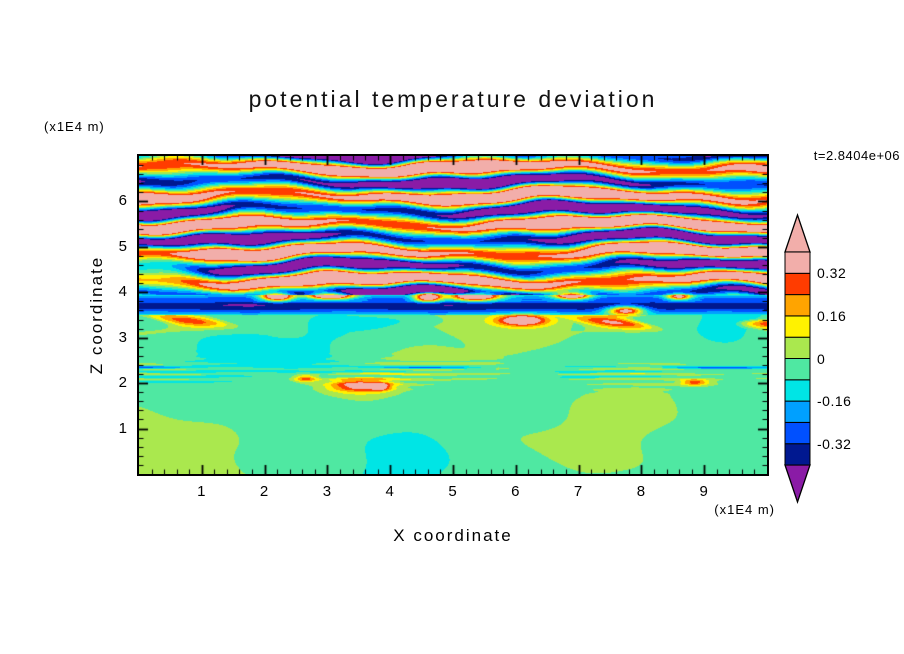 The width and height of the screenshot is (904, 654). Describe the element at coordinates (516, 491) in the screenshot. I see `x-tick-label: 6` at that location.